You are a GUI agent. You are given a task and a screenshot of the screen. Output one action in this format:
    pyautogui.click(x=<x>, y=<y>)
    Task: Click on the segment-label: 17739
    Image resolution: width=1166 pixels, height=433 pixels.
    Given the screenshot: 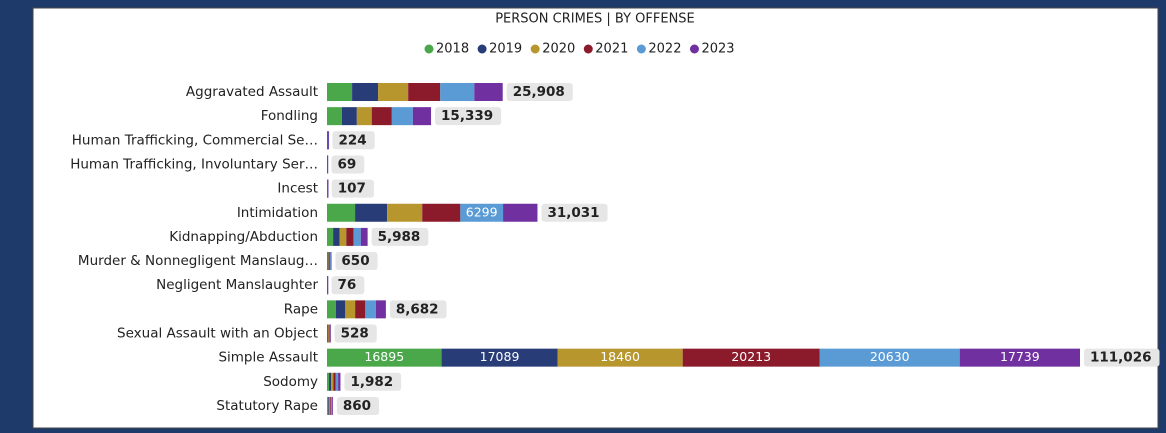 What is the action you would take?
    pyautogui.click(x=1020, y=356)
    